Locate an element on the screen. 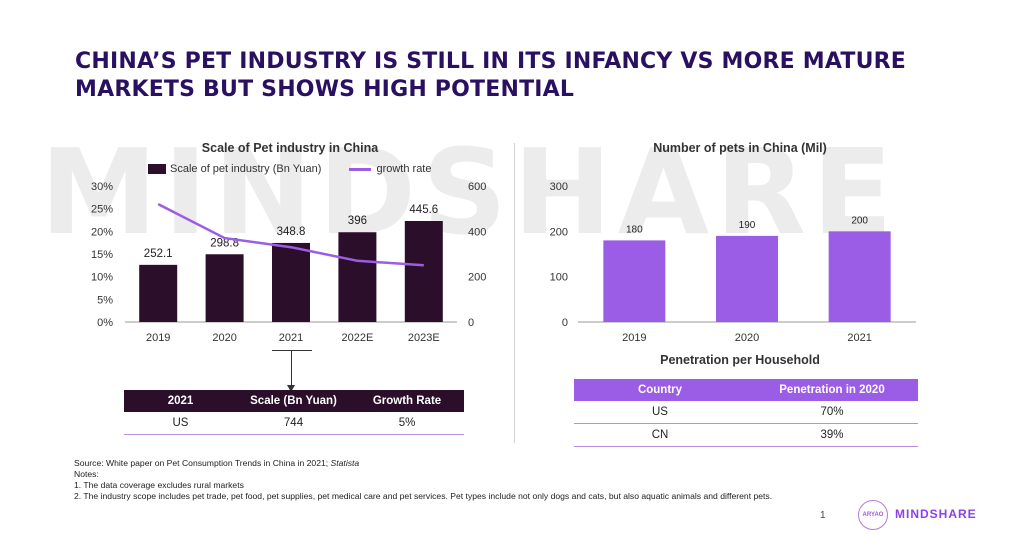  table1-cell: 744 is located at coordinates (293, 423).